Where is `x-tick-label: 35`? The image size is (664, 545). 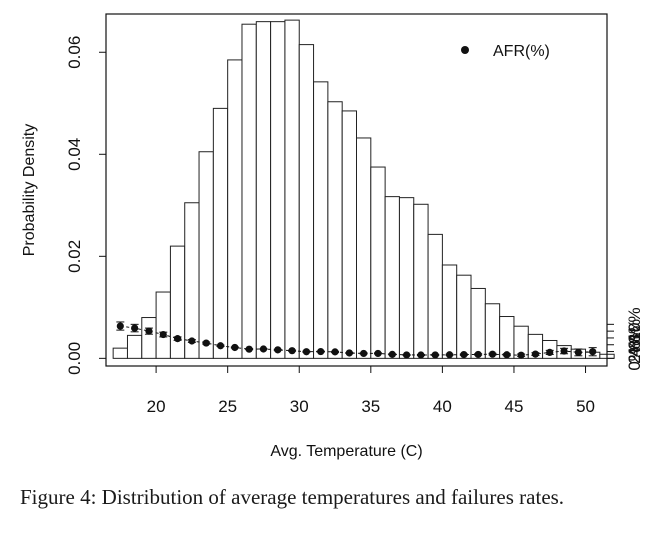 x-tick-label: 35 is located at coordinates (370, 406).